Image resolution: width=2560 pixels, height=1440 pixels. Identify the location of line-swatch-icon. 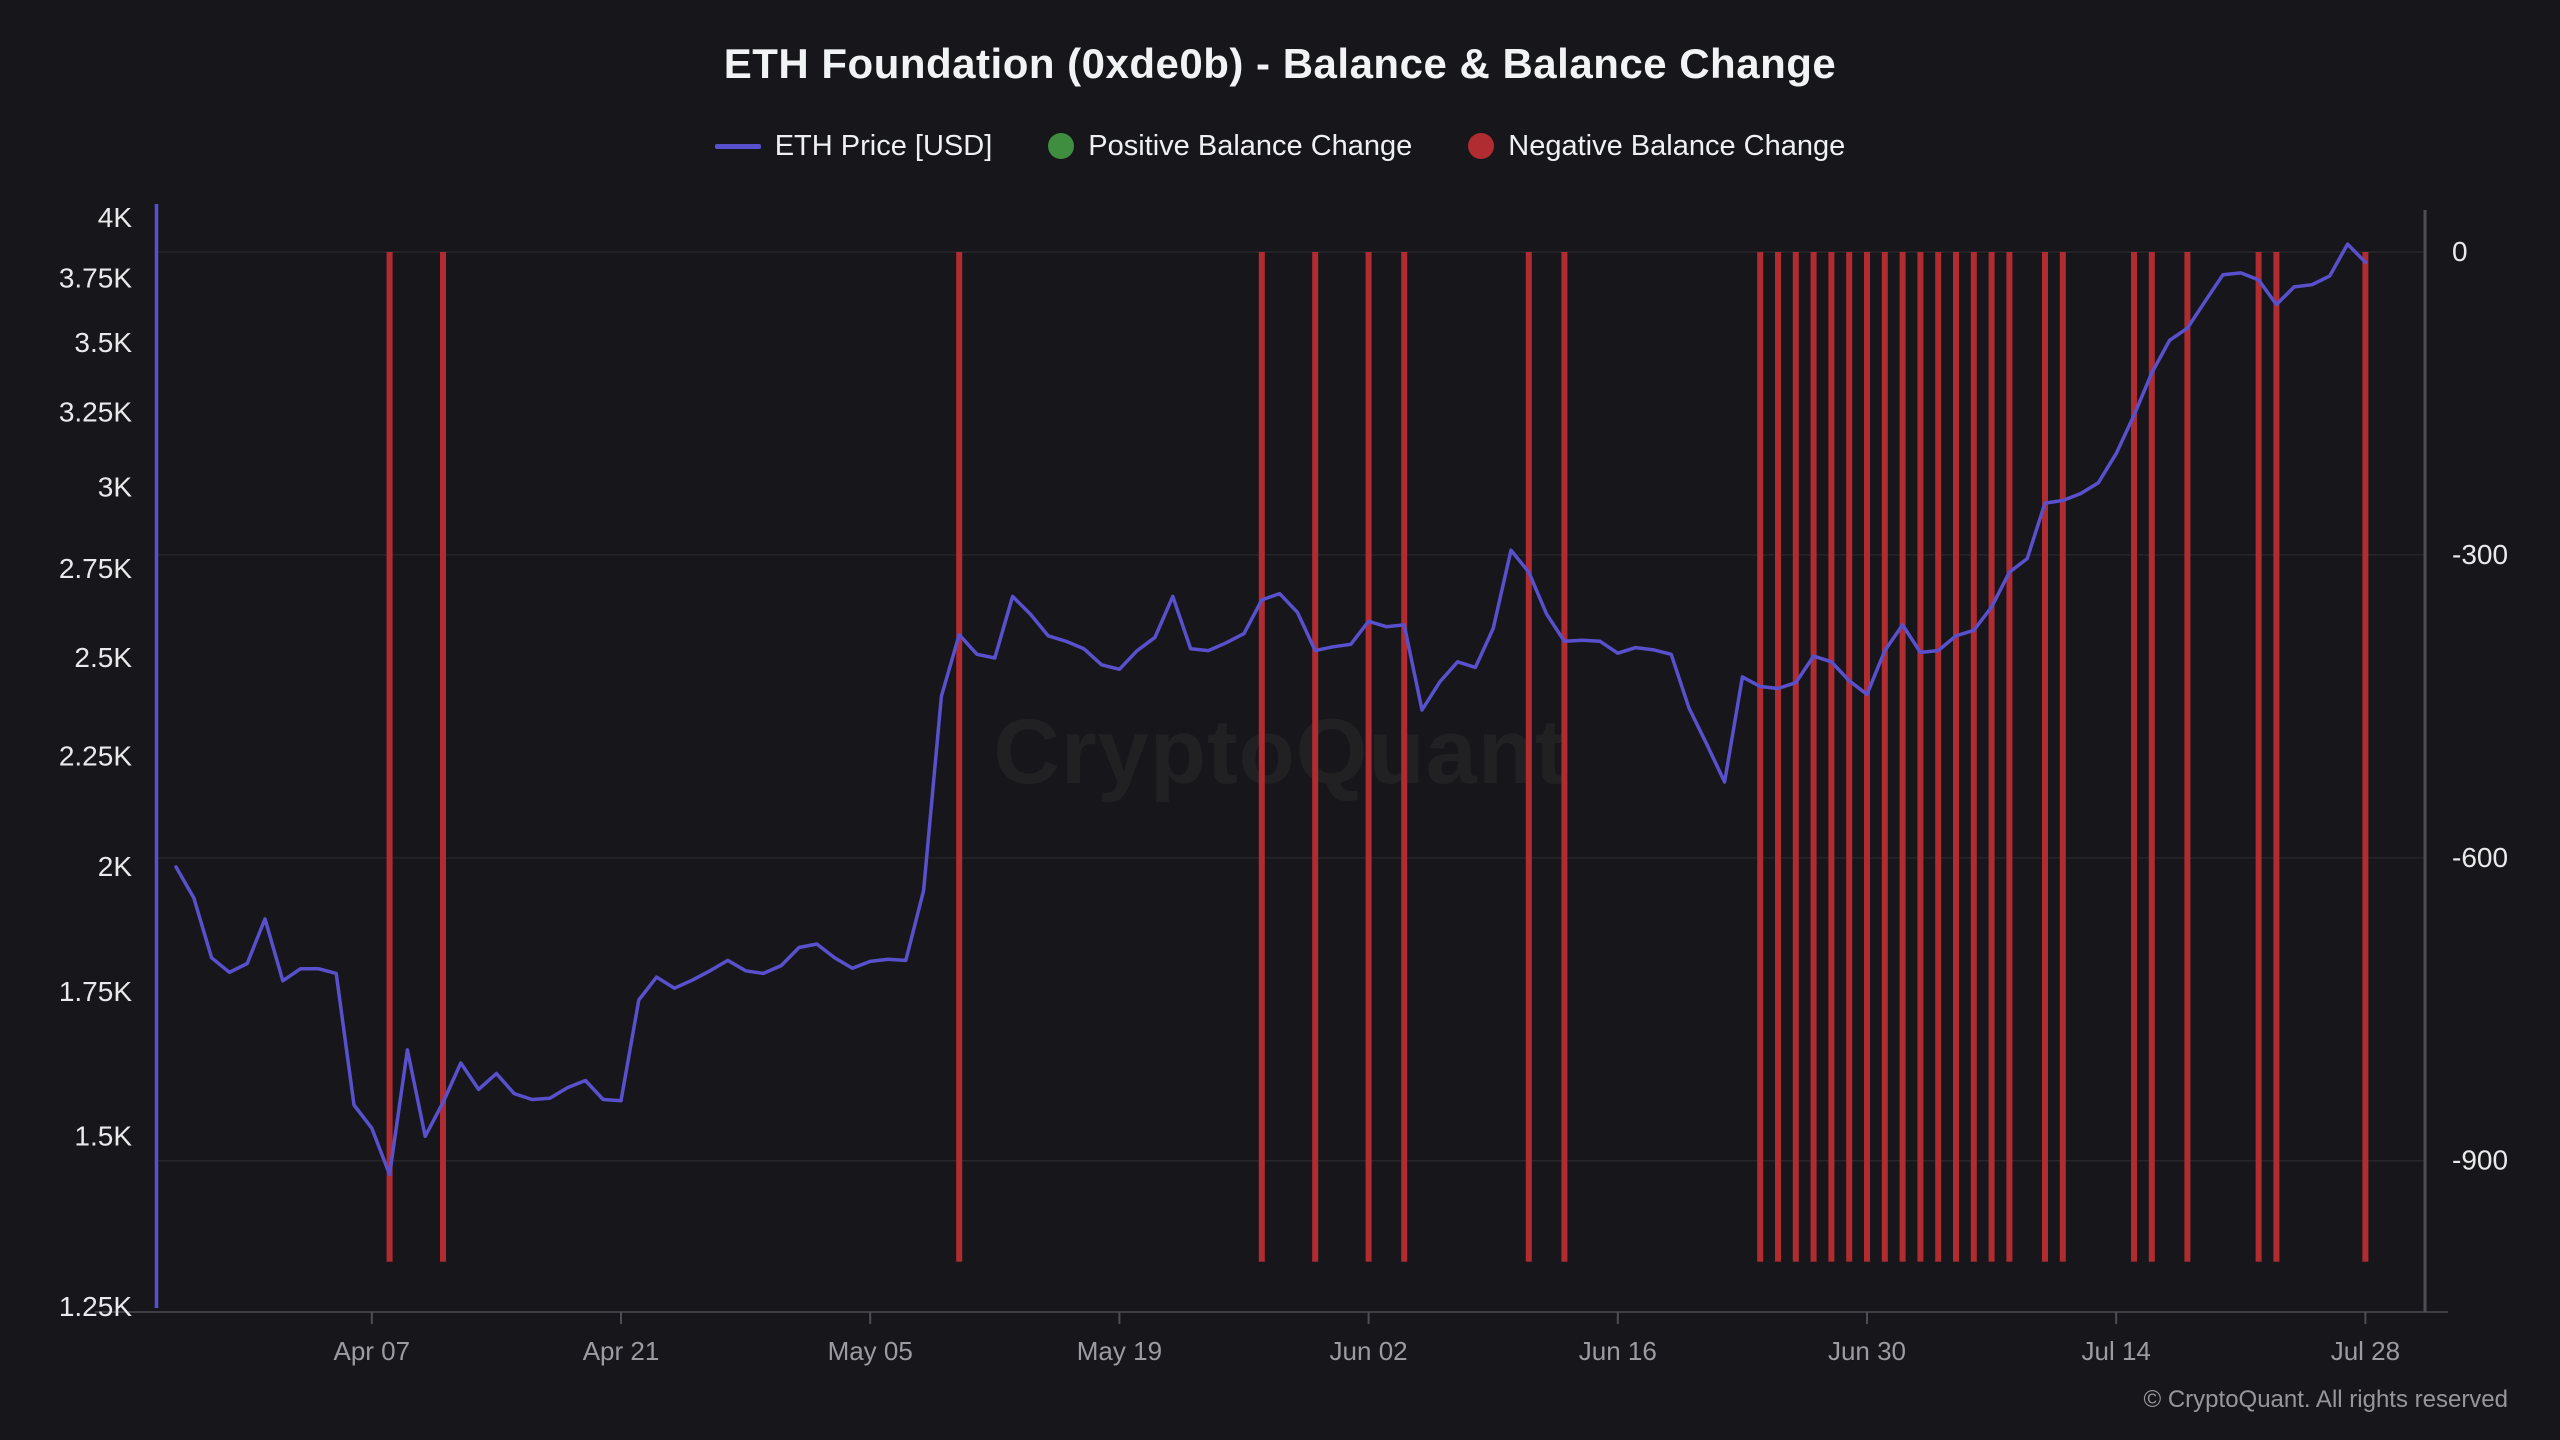
(737, 146).